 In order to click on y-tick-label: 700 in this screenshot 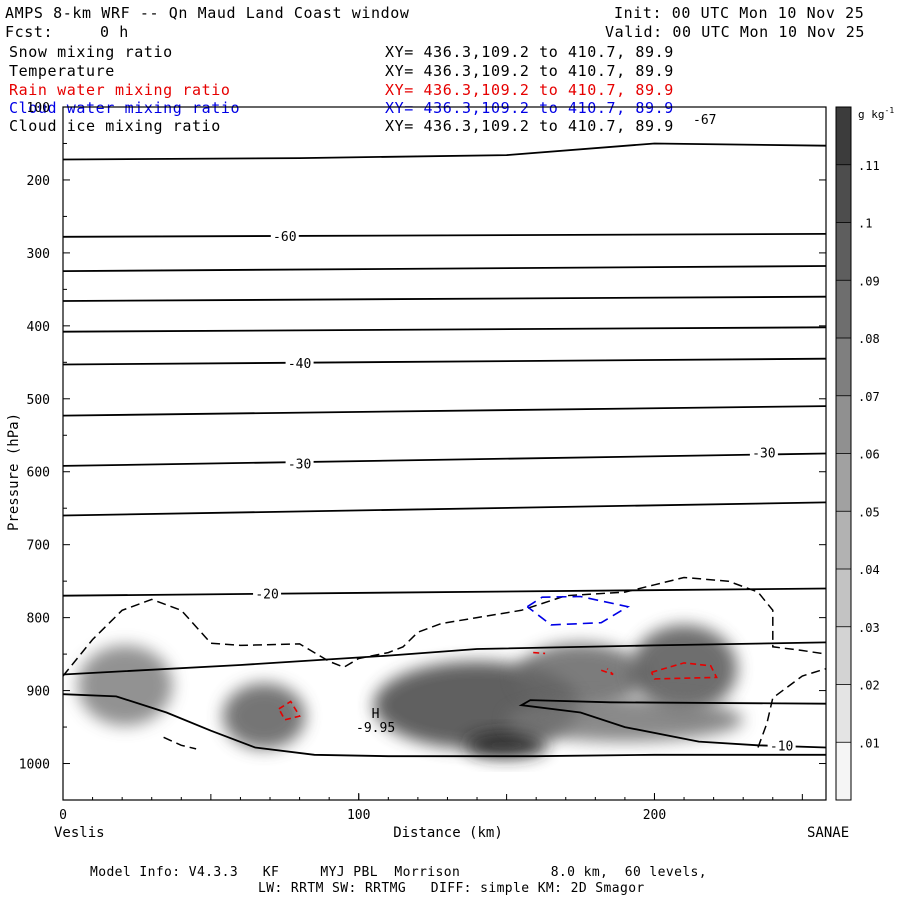, I will do `click(38, 546)`.